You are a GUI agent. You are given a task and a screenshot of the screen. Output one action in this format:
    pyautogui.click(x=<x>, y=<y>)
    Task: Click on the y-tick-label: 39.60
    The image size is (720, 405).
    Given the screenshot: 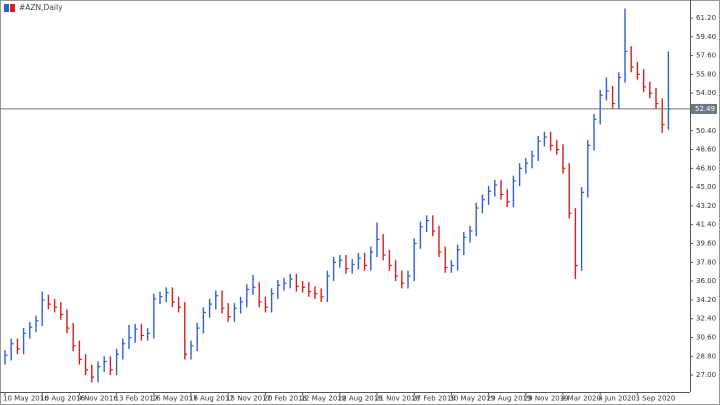 What is the action you would take?
    pyautogui.click(x=706, y=244)
    